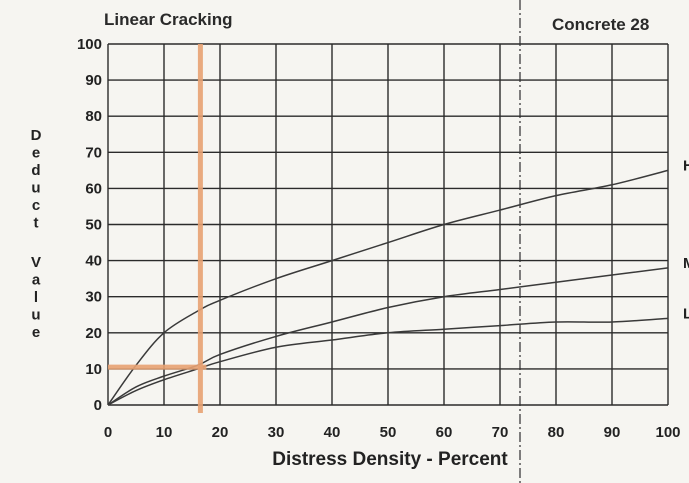  I want to click on y-tick-label: 50, so click(93, 225).